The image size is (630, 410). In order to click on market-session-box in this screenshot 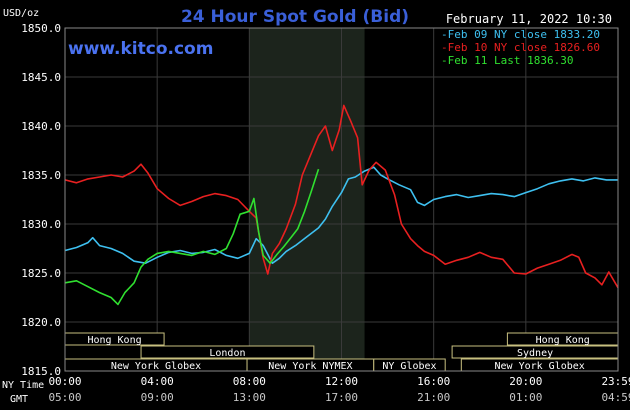, I will do `click(227, 352)`.